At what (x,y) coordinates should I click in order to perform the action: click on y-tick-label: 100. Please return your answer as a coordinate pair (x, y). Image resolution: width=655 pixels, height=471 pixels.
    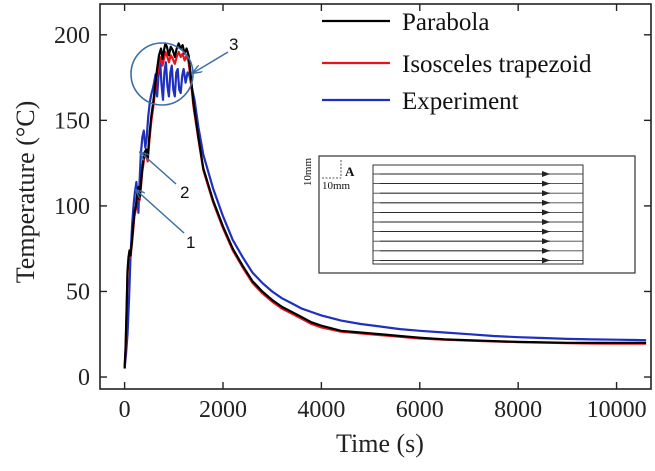
    Looking at the image, I should click on (72, 207).